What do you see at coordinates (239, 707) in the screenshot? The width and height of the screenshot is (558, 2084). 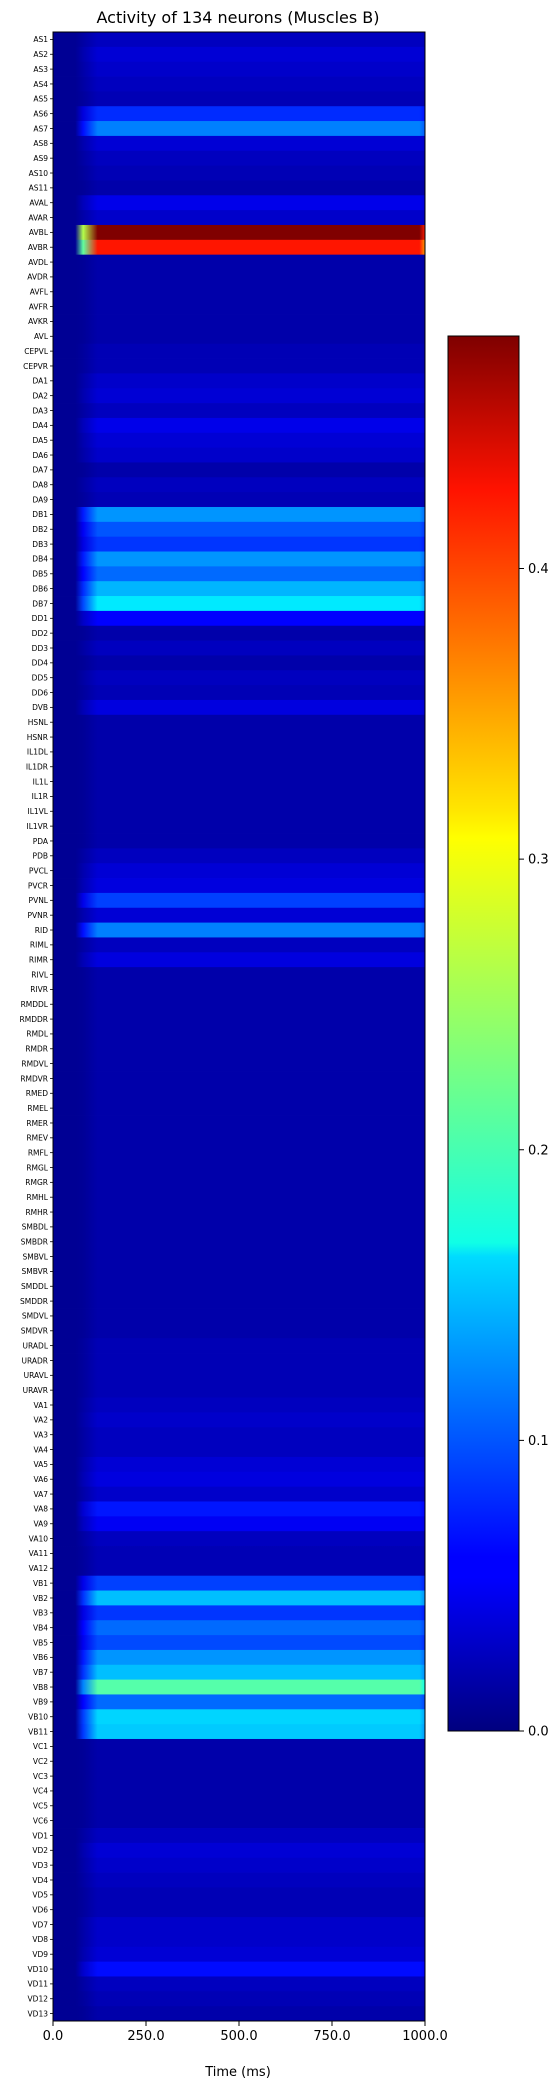 I see `heatmap-row-dvb` at bounding box center [239, 707].